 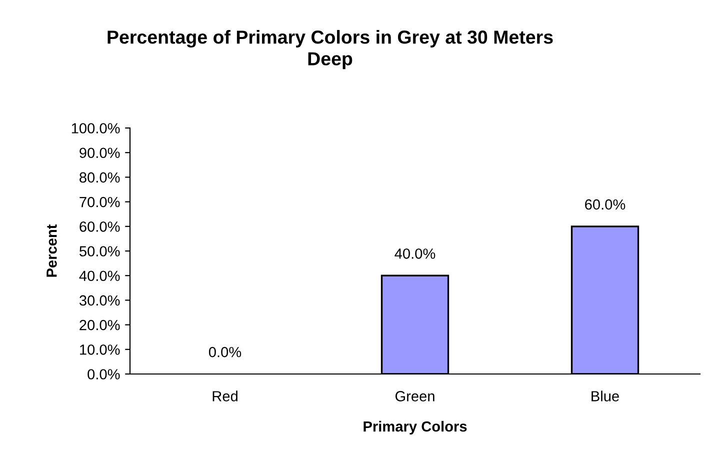 I want to click on chart-title: Percentage of Primary Colors in Grey at 30 Meters Deep, so click(x=330, y=50).